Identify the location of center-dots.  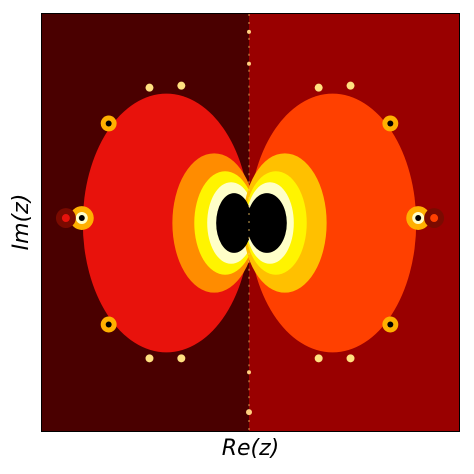
(249, 222).